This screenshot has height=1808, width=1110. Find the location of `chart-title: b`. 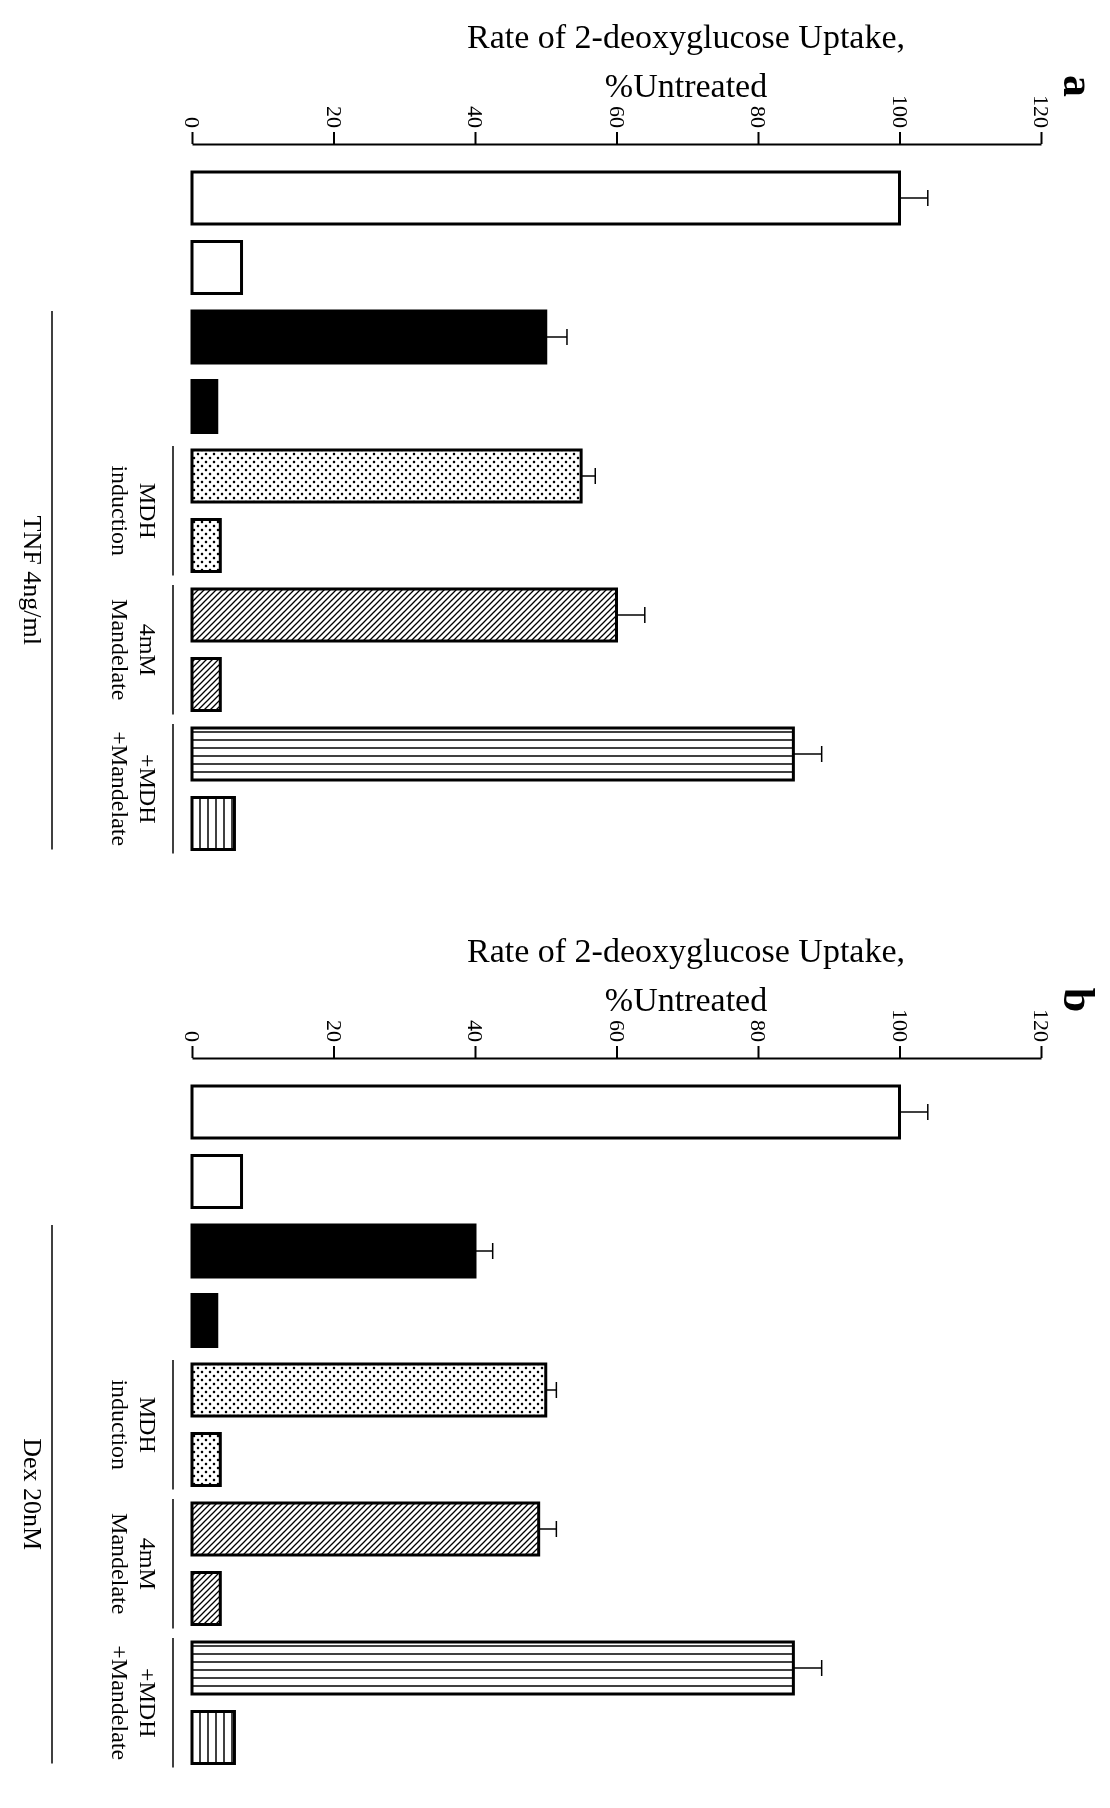

chart-title: b is located at coordinates (1078, 1000).